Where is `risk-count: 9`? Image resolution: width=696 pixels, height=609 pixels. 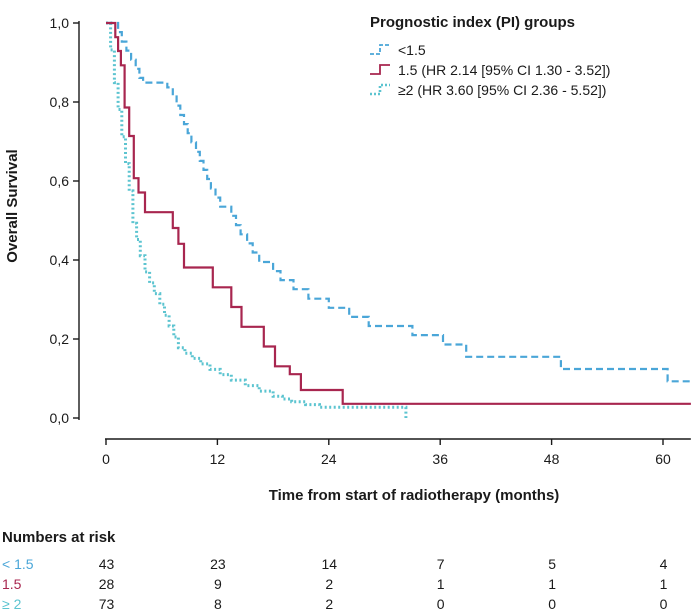 risk-count: 9 is located at coordinates (218, 584).